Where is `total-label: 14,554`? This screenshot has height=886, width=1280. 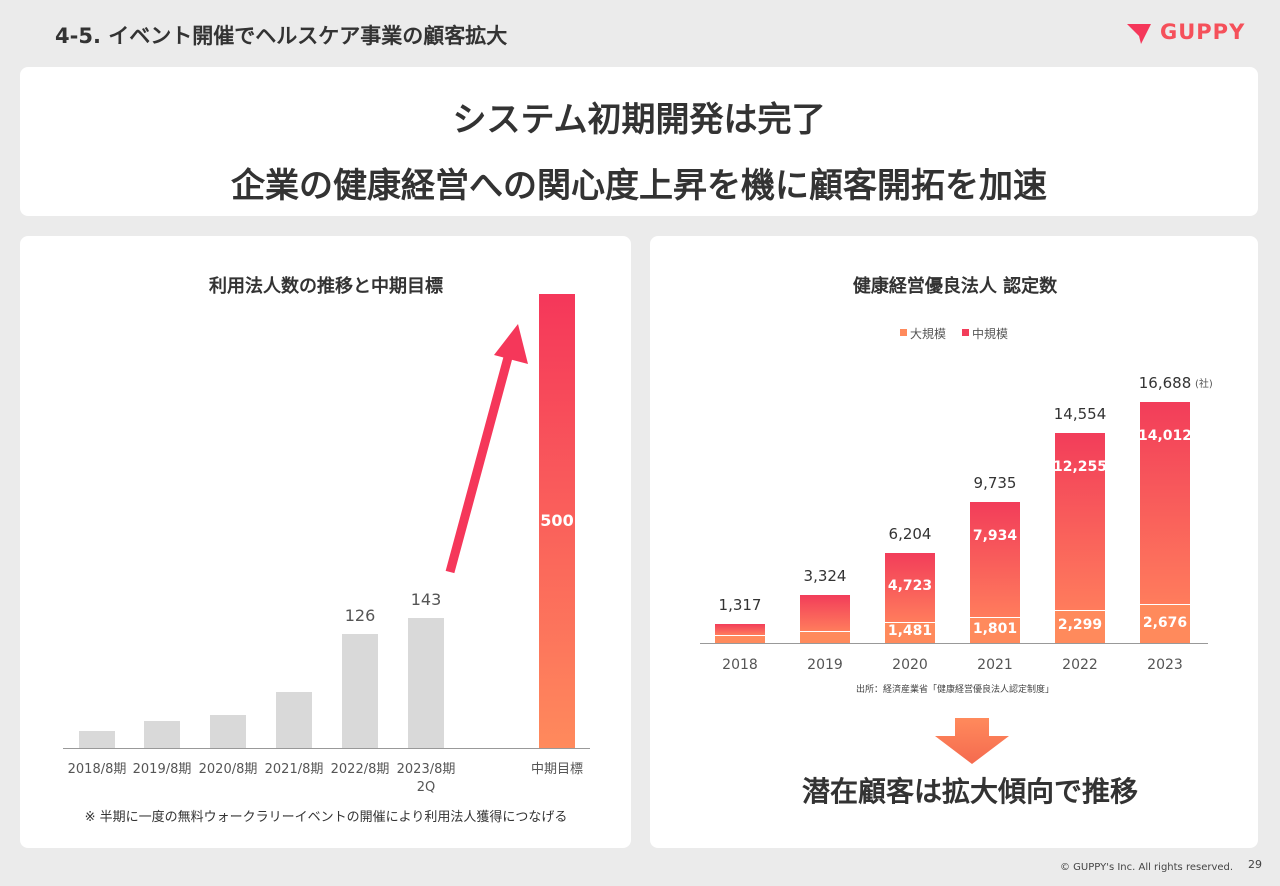
total-label: 14,554 is located at coordinates (1080, 413).